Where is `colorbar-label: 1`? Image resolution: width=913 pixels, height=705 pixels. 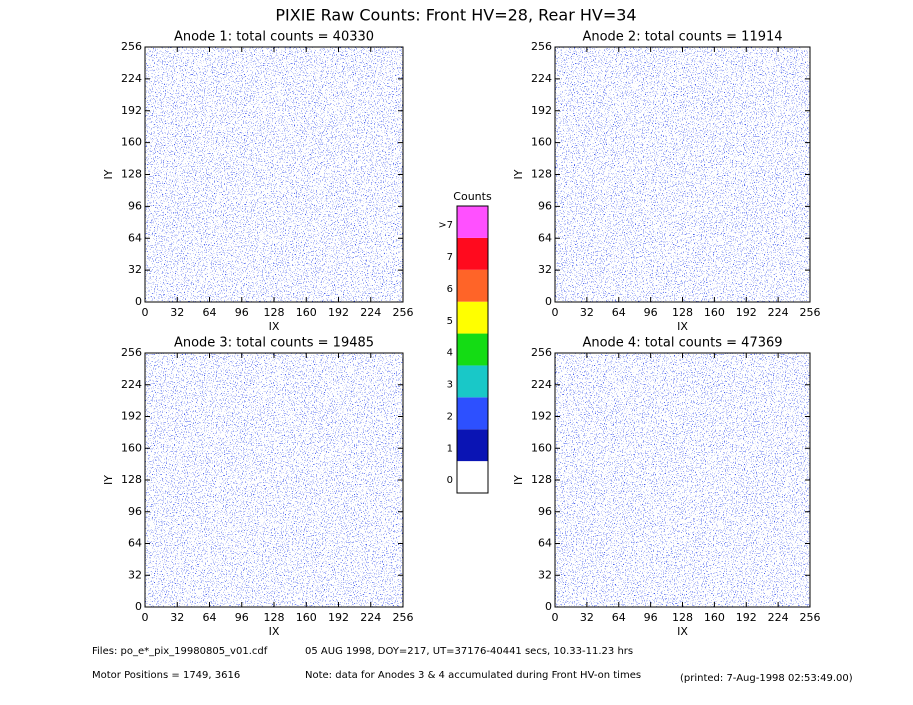 colorbar-label: 1 is located at coordinates (450, 448).